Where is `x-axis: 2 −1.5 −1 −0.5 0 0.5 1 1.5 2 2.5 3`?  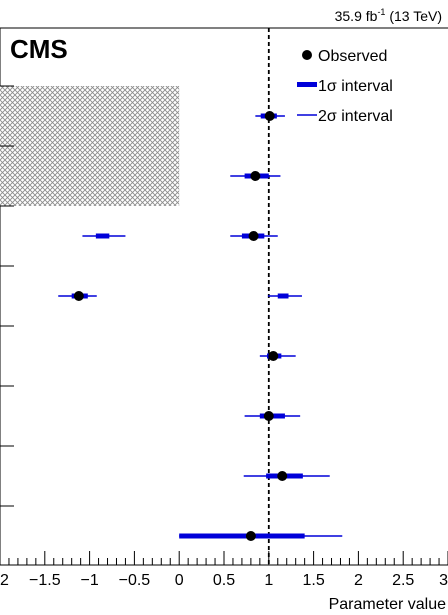
x-axis: 2 −1.5 −1 −0.5 0 0.5 1 1.5 2 2.5 3 is located at coordinates (224, 570).